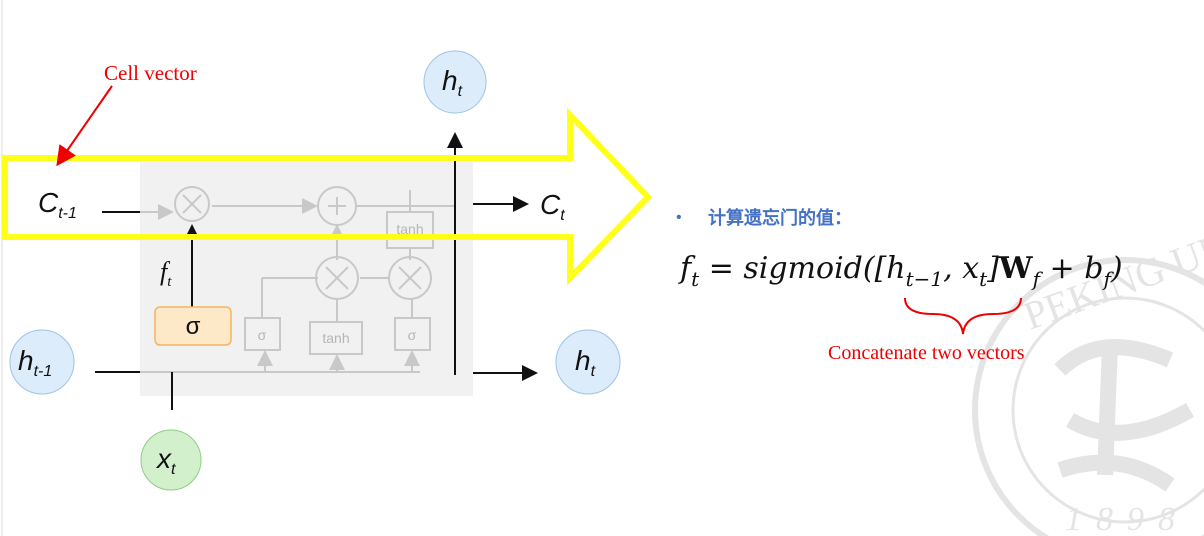  I want to click on formula-part: x, so click(970, 268).